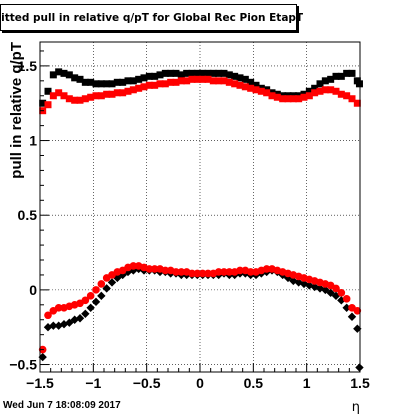 The image size is (400, 414). What do you see at coordinates (200, 383) in the screenshot?
I see `x-tick-label: 0` at bounding box center [200, 383].